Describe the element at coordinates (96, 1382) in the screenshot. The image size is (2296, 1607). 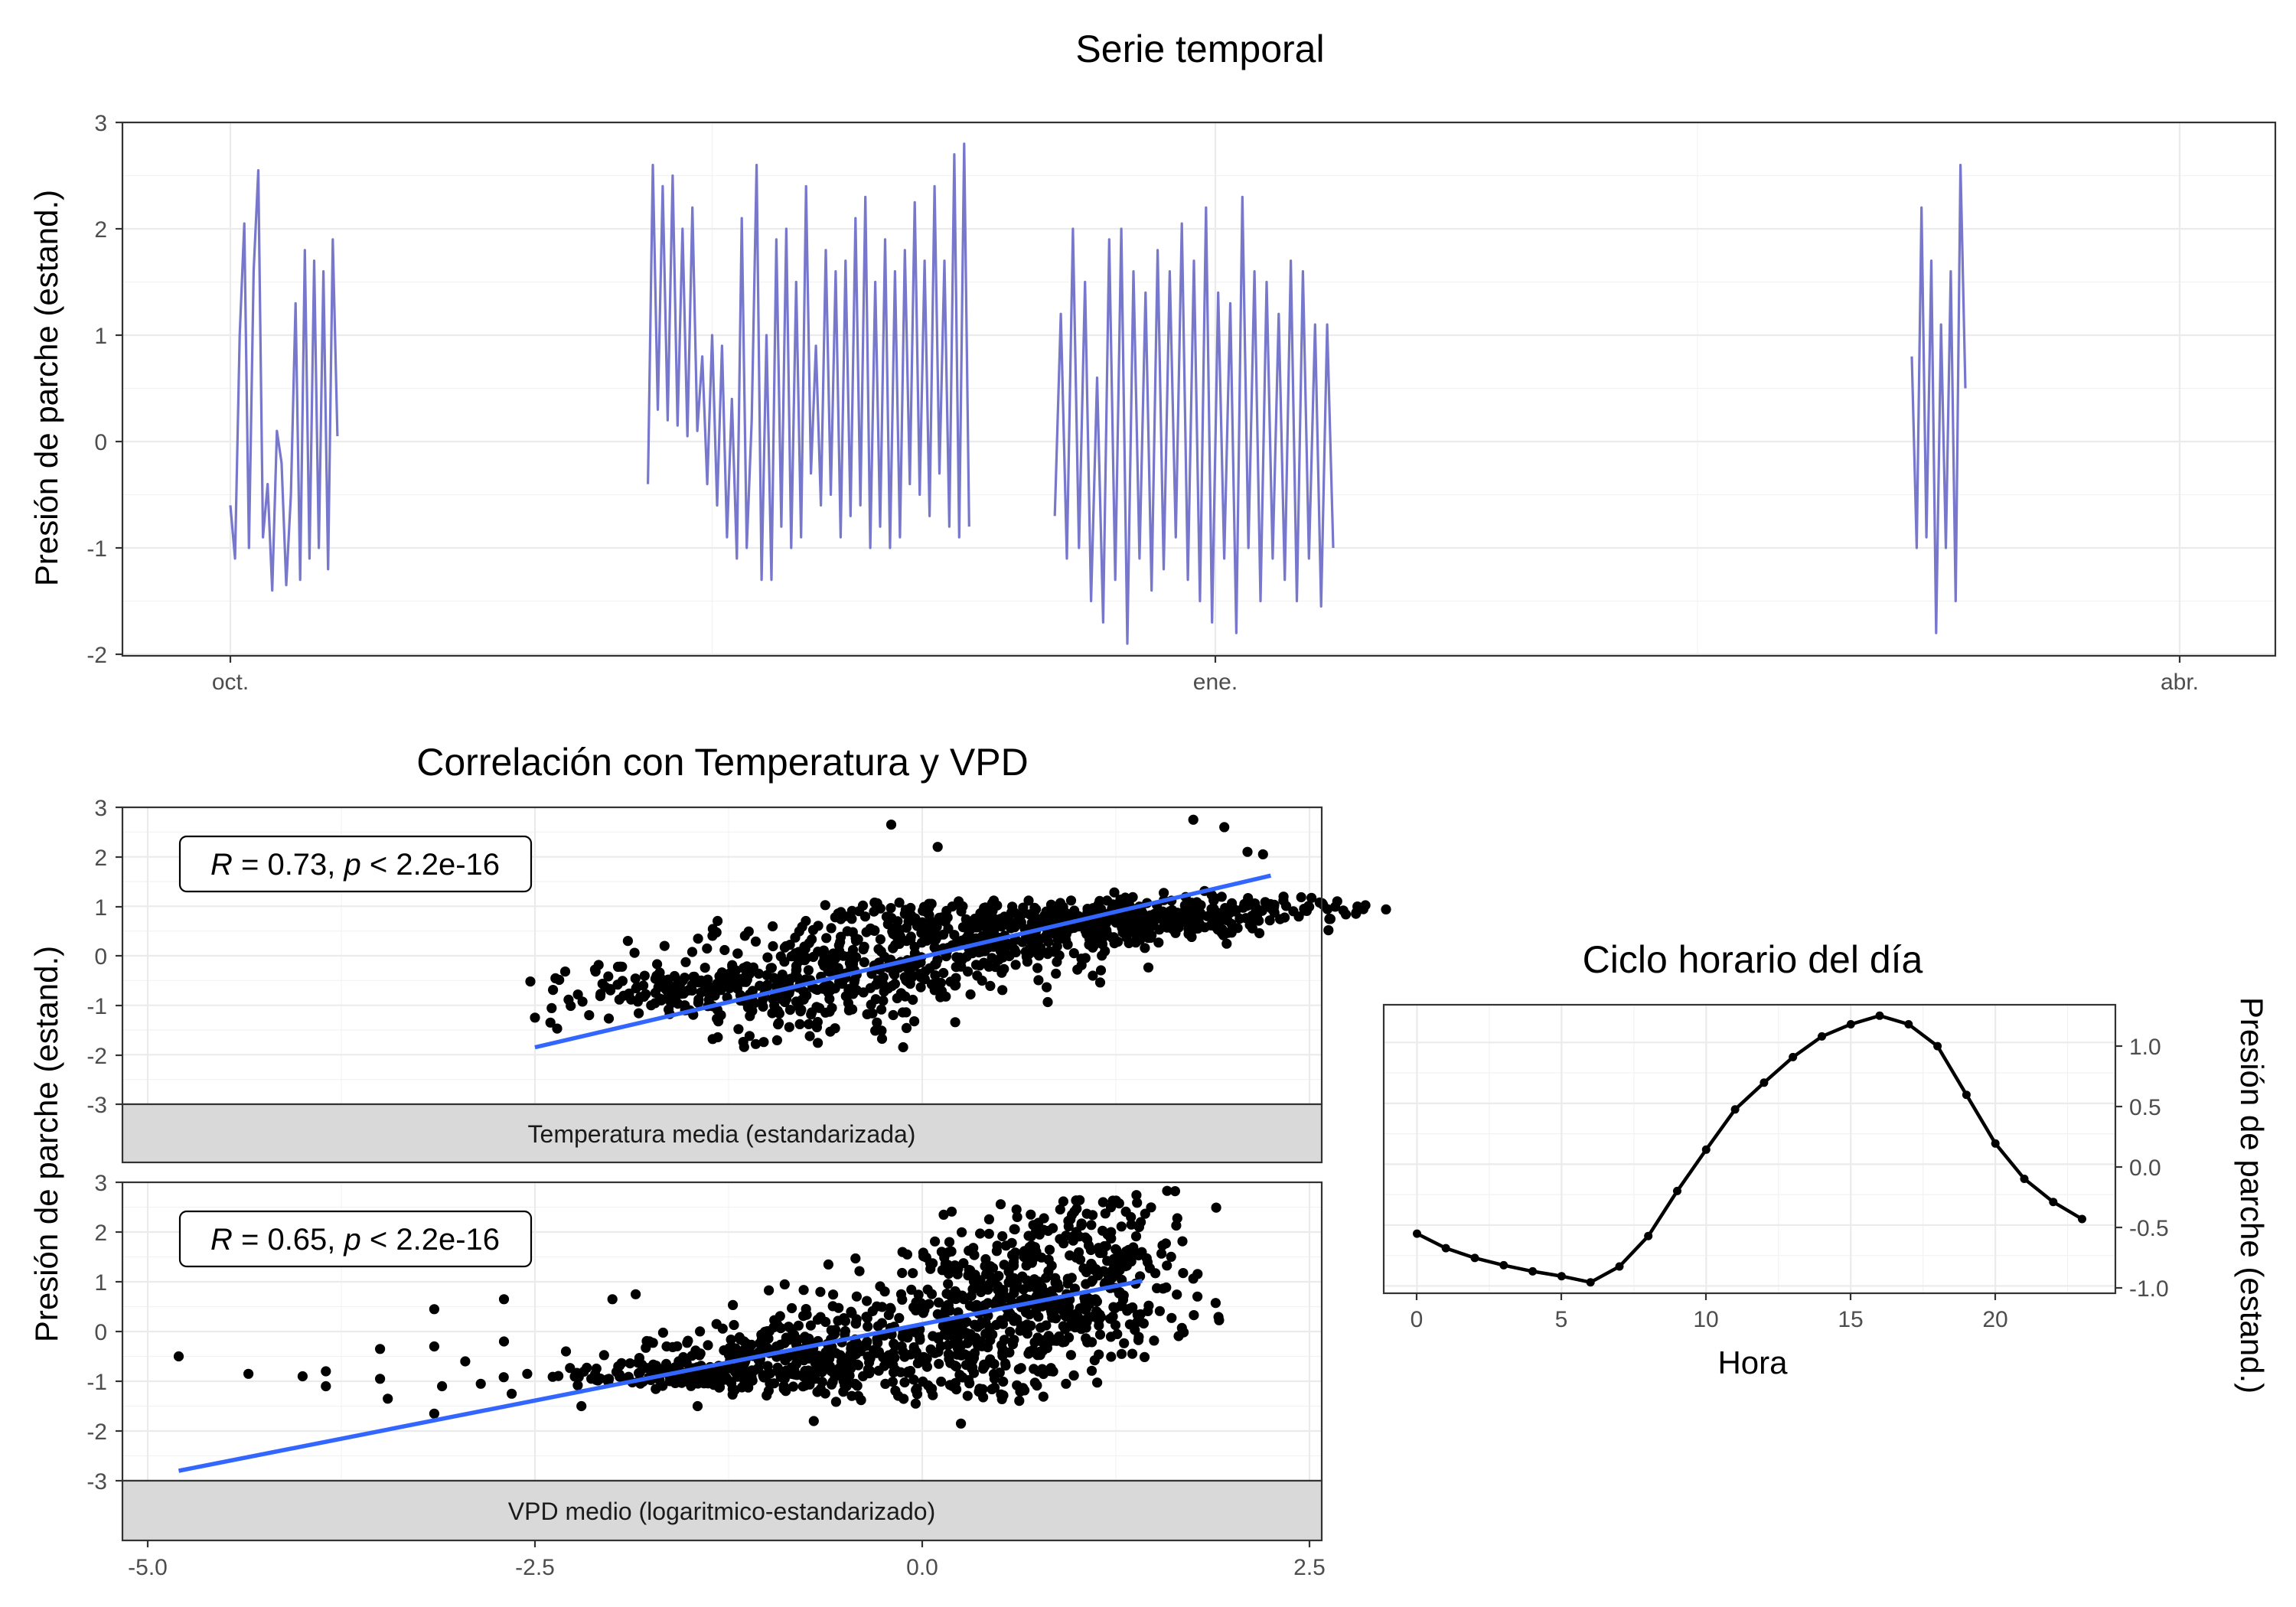
I see `vpd-y-tick-label: -1` at that location.